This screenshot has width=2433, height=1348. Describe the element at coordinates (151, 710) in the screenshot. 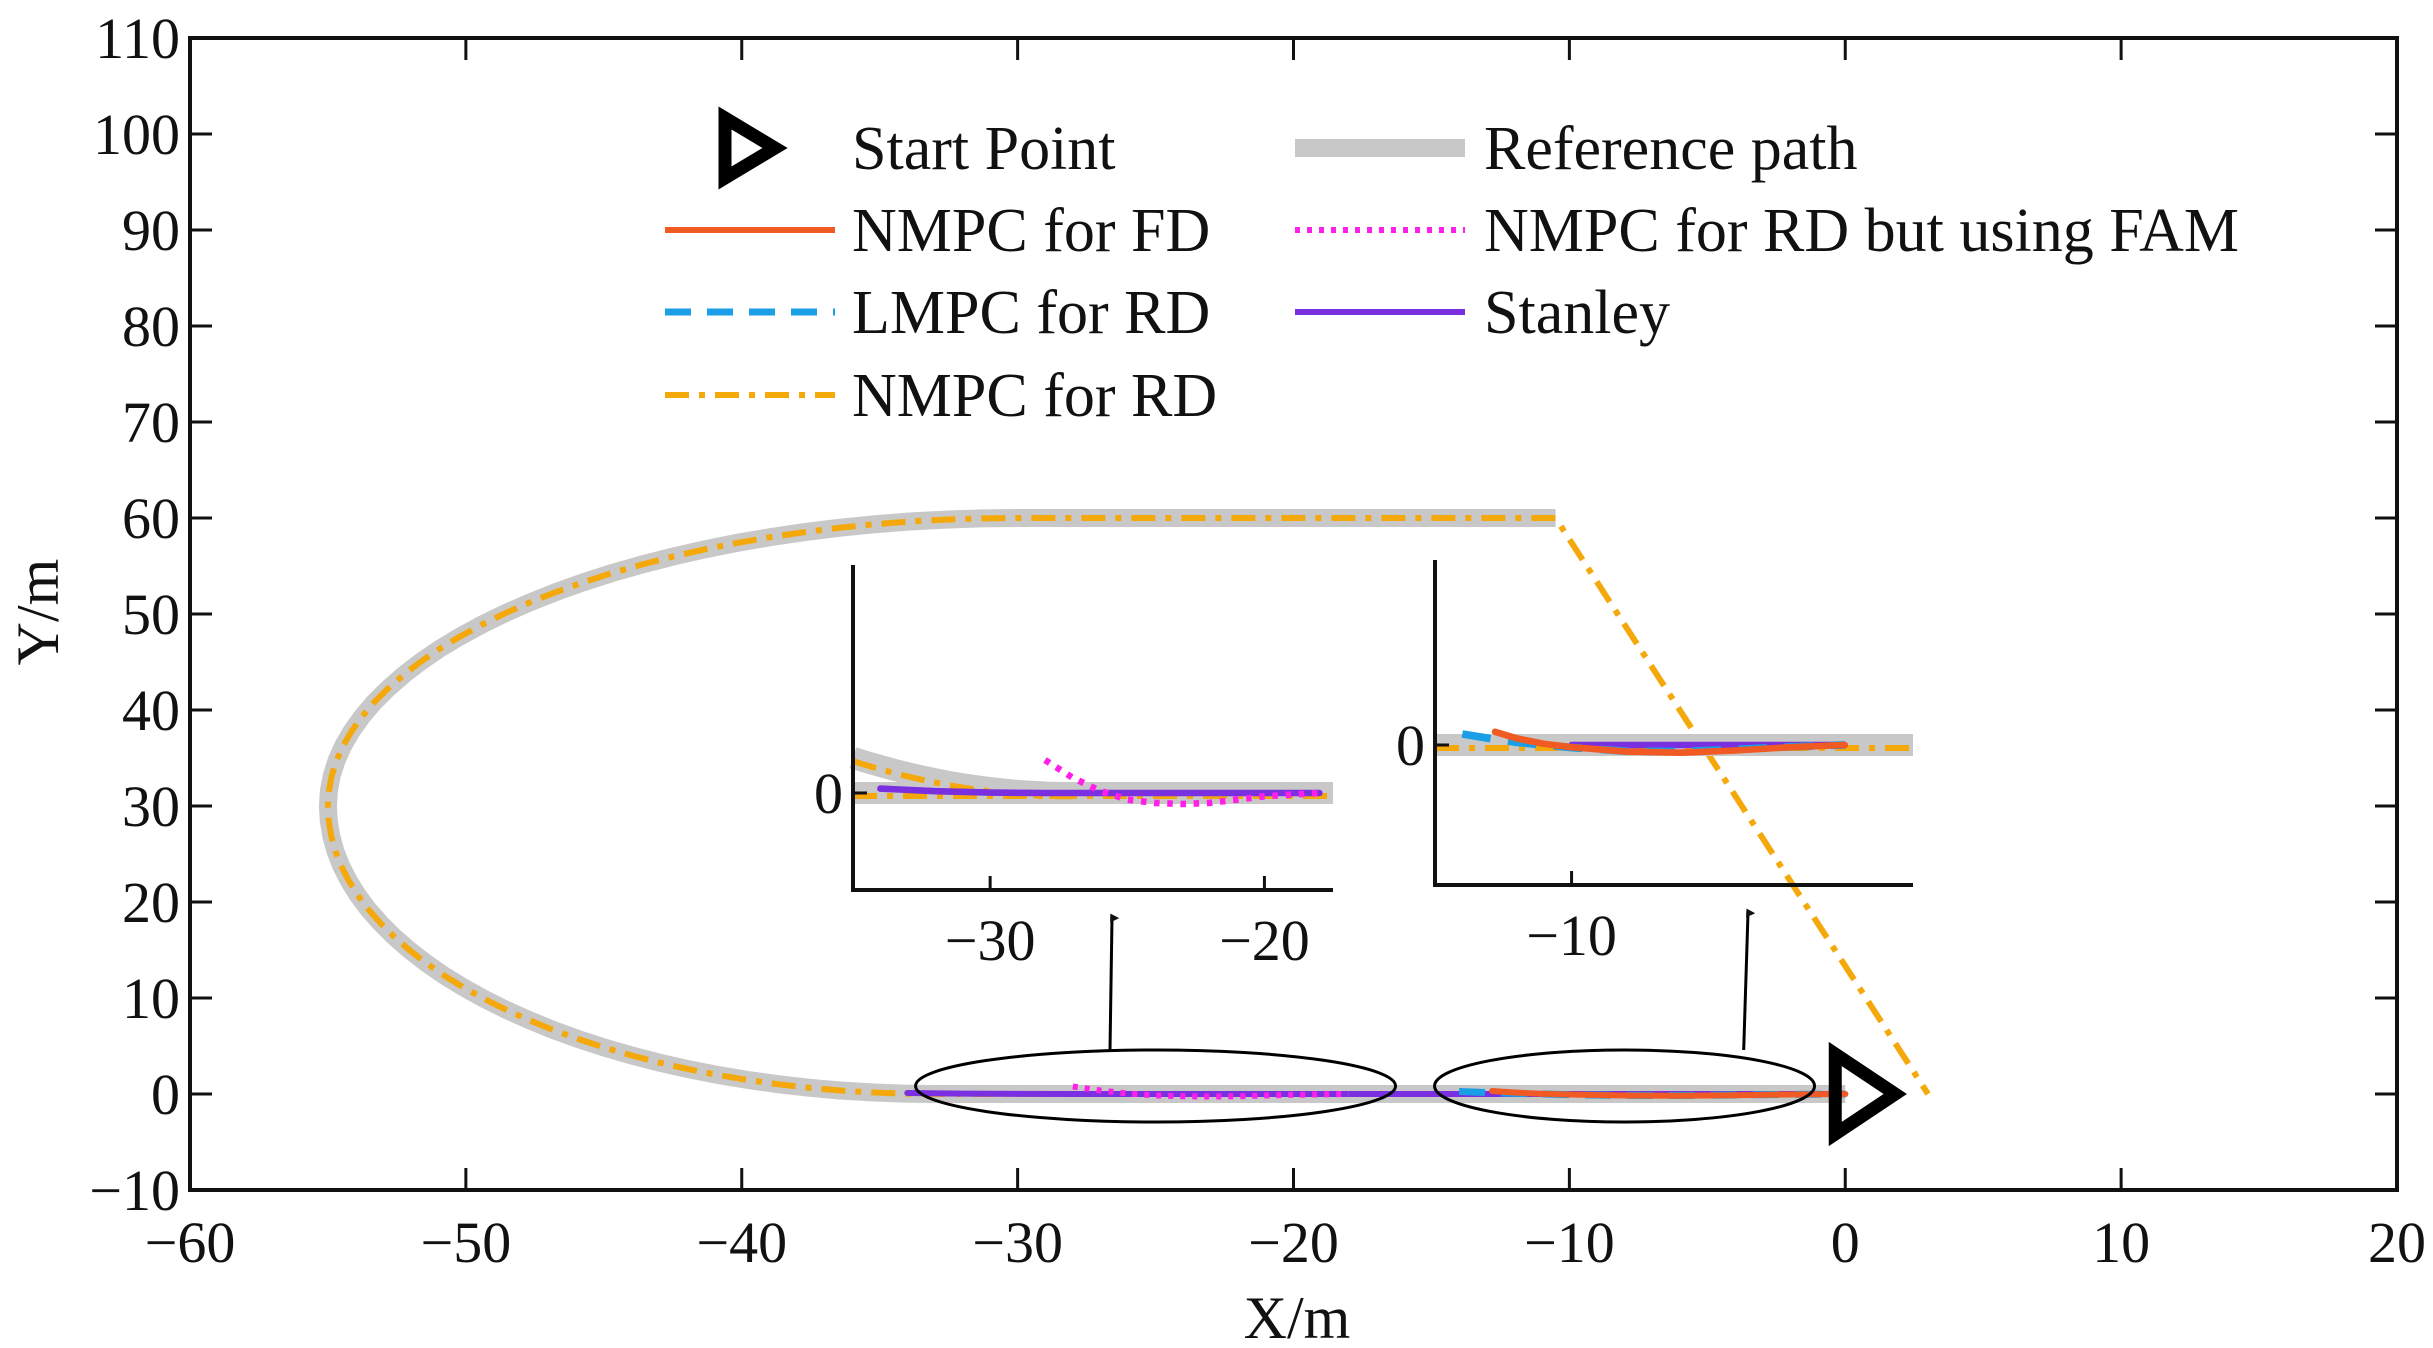

I see `y-tick-label: 40` at that location.